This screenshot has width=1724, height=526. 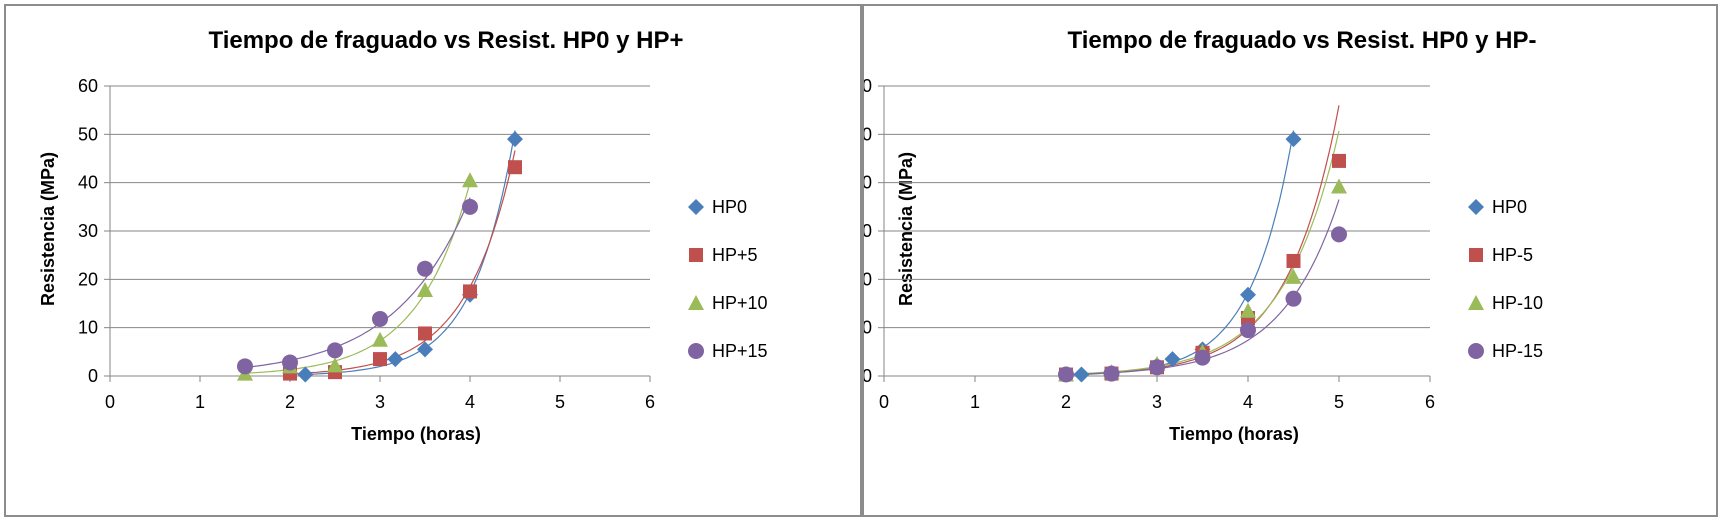 I want to click on legend-label-hp-10: HP-10, so click(x=1517, y=303).